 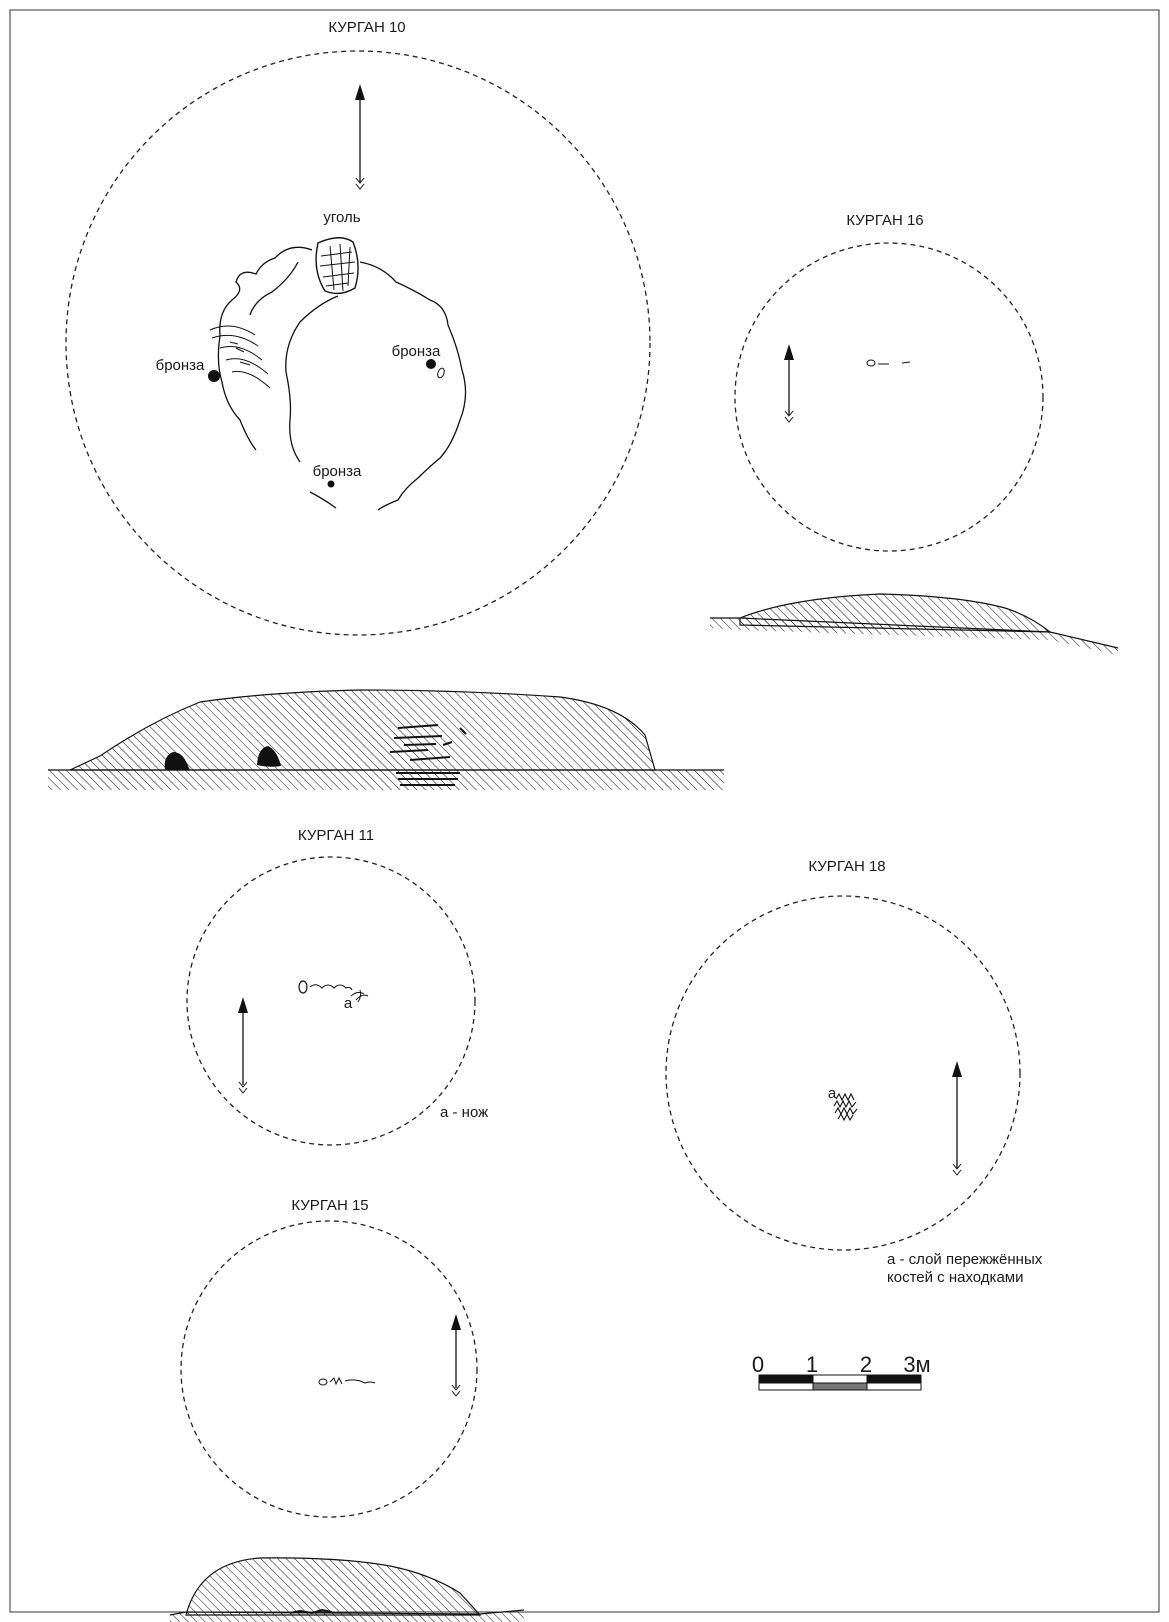 I want to click on kurgan-11-boundary, so click(x=331, y=1001).